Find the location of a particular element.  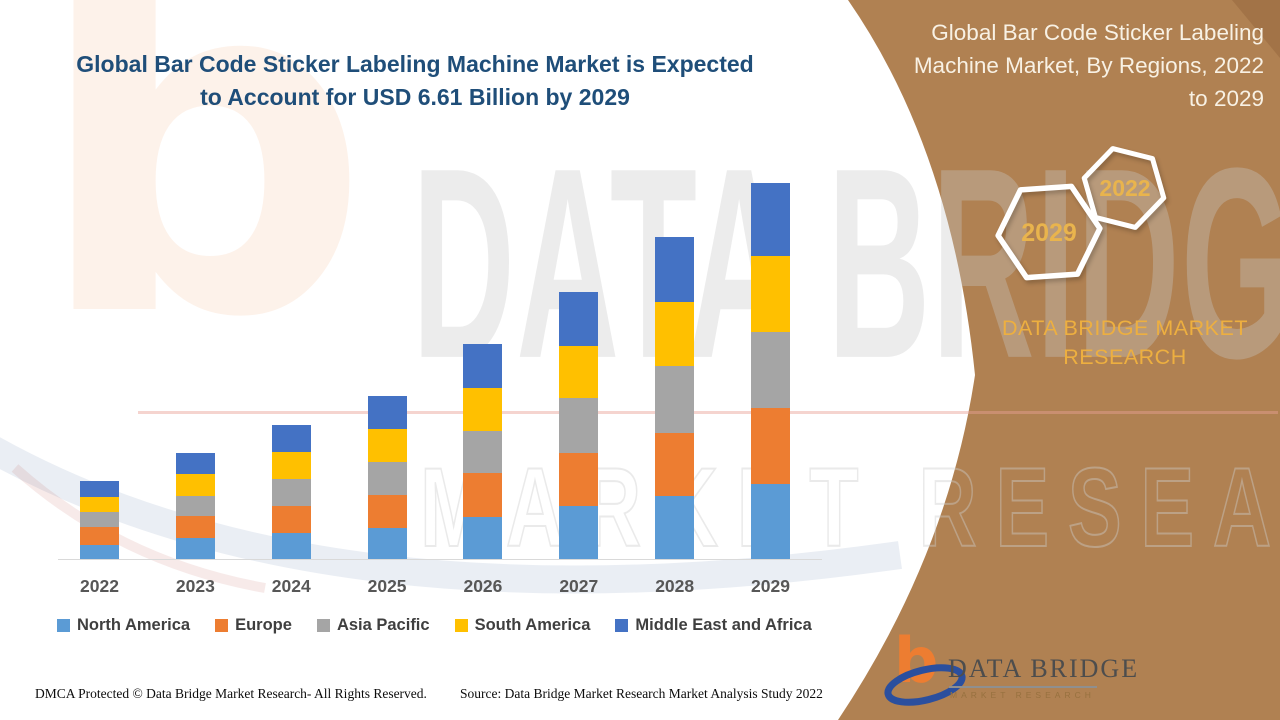

legend-label: Europe is located at coordinates (263, 625).